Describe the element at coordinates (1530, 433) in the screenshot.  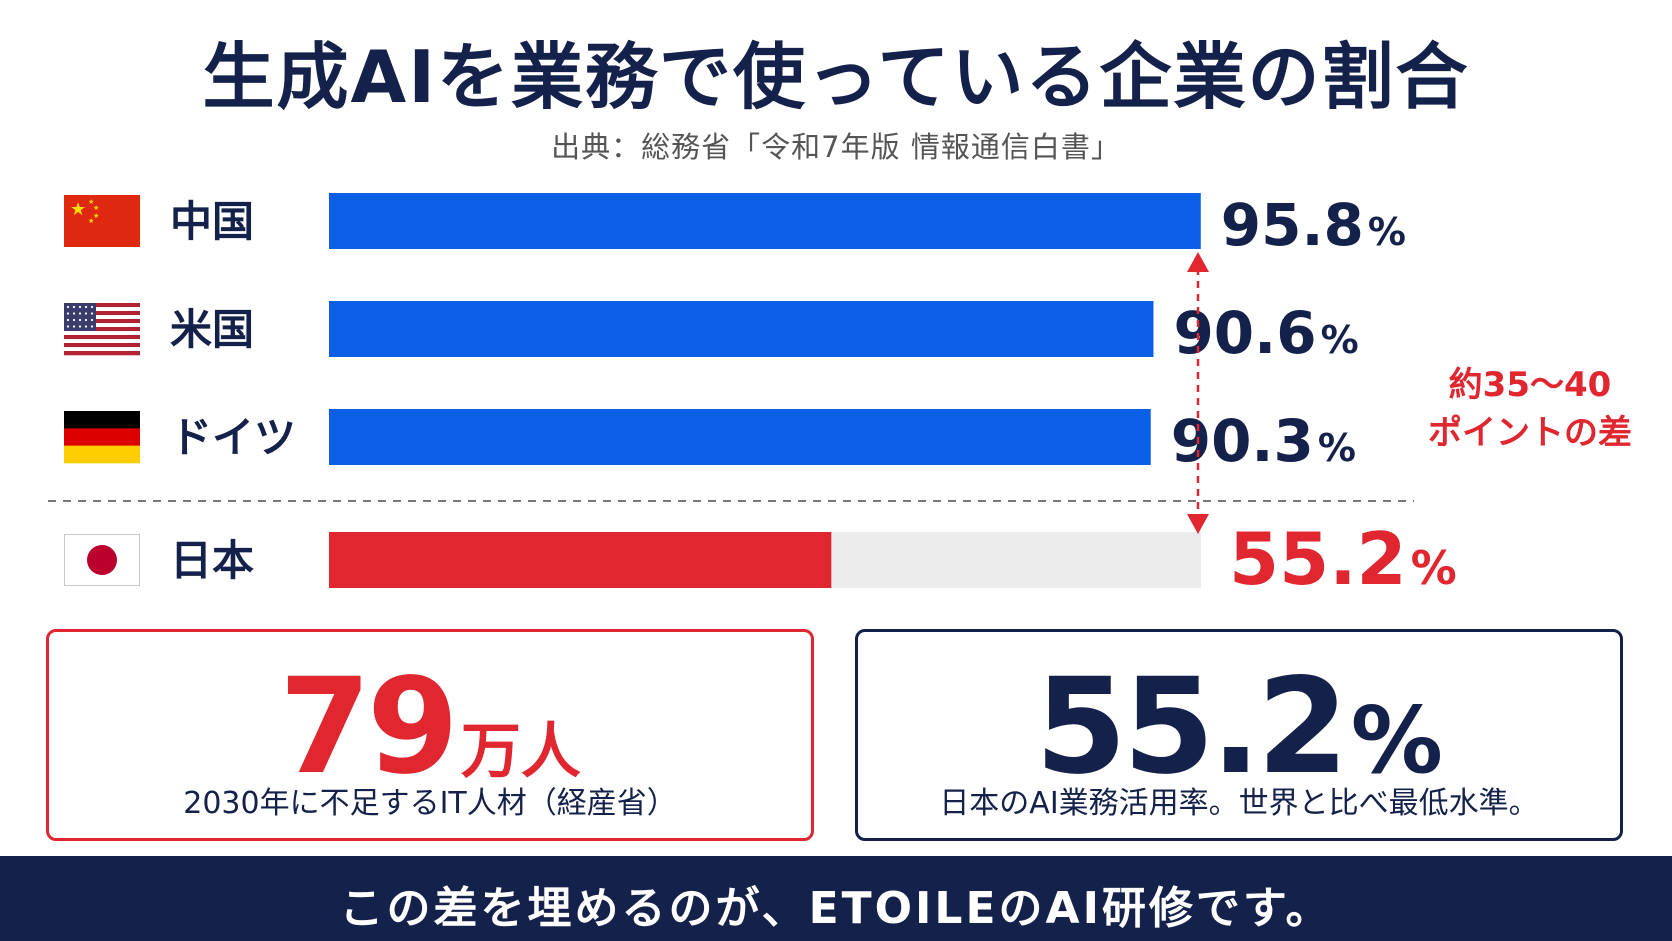
I see `gap-annotation-line: ポイントの差` at that location.